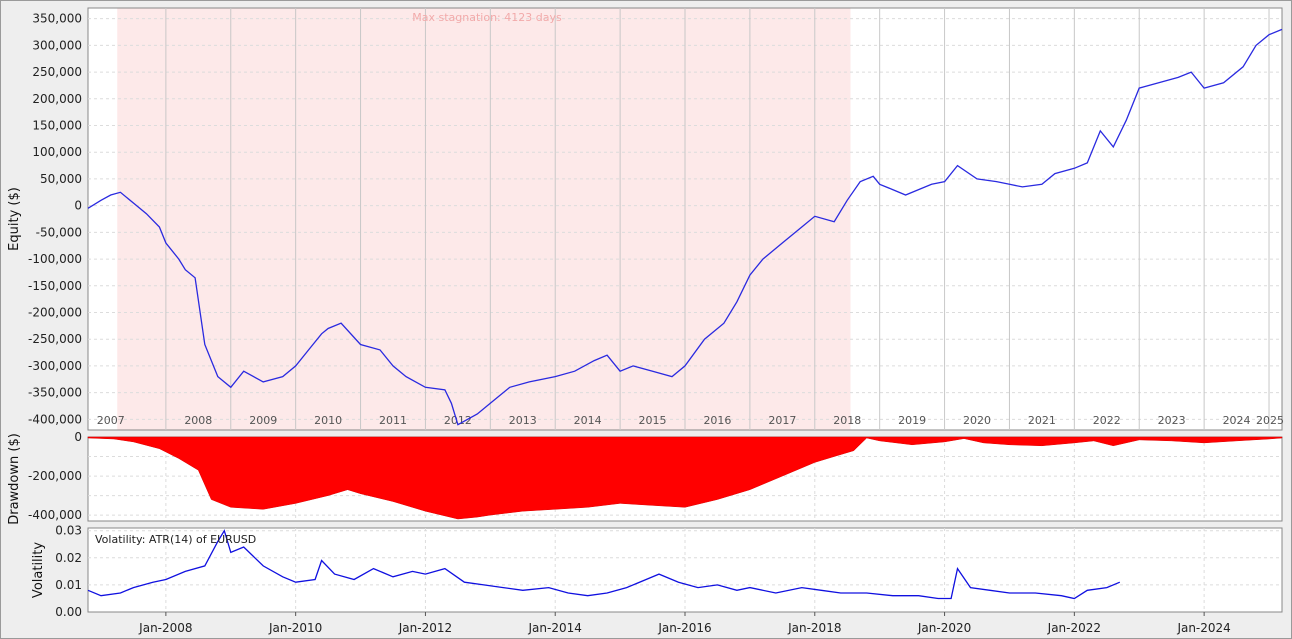 This screenshot has width=1292, height=639. What do you see at coordinates (1042, 420) in the screenshot?
I see `year-label: 2021` at bounding box center [1042, 420].